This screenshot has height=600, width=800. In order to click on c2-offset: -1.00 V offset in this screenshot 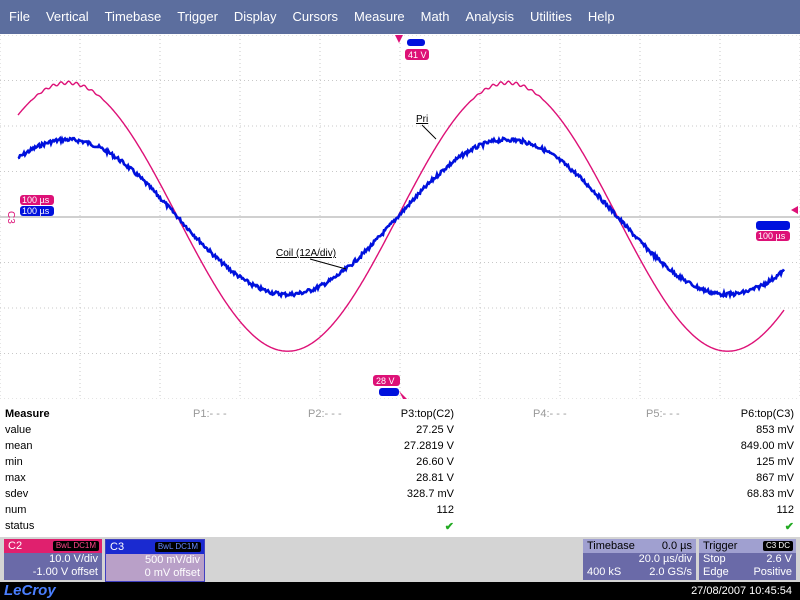, I will do `click(65, 572)`.